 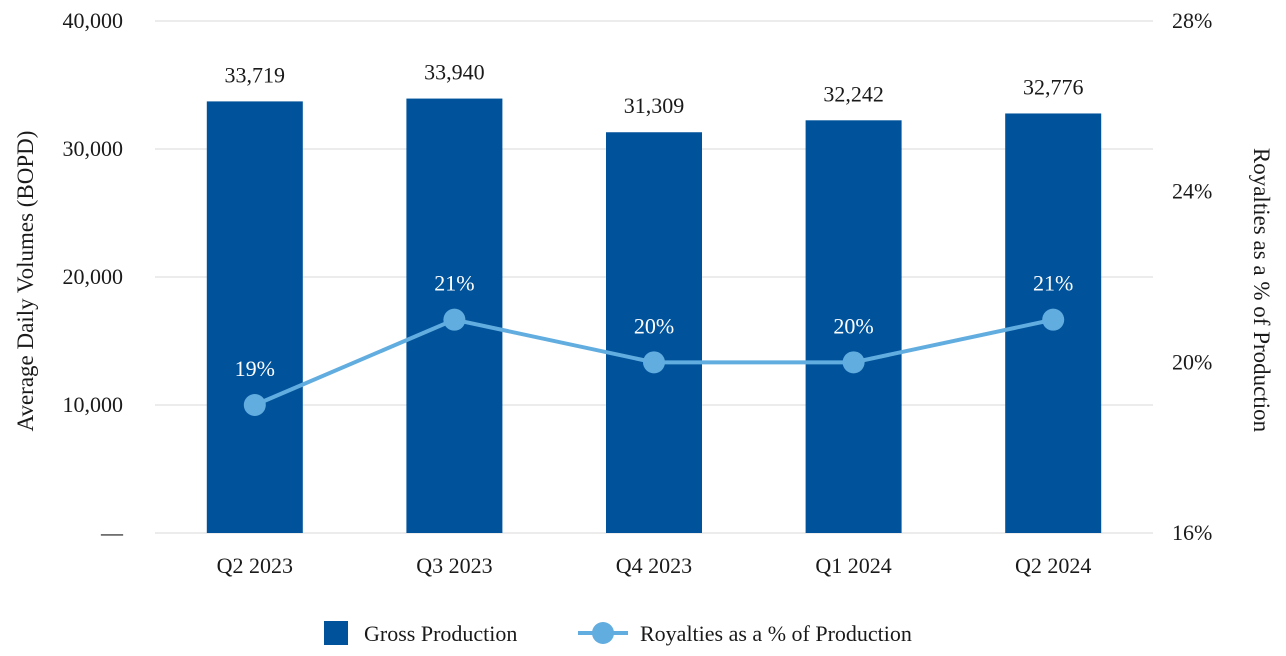 What do you see at coordinates (1053, 565) in the screenshot?
I see `x-tick-label: Q2 2024` at bounding box center [1053, 565].